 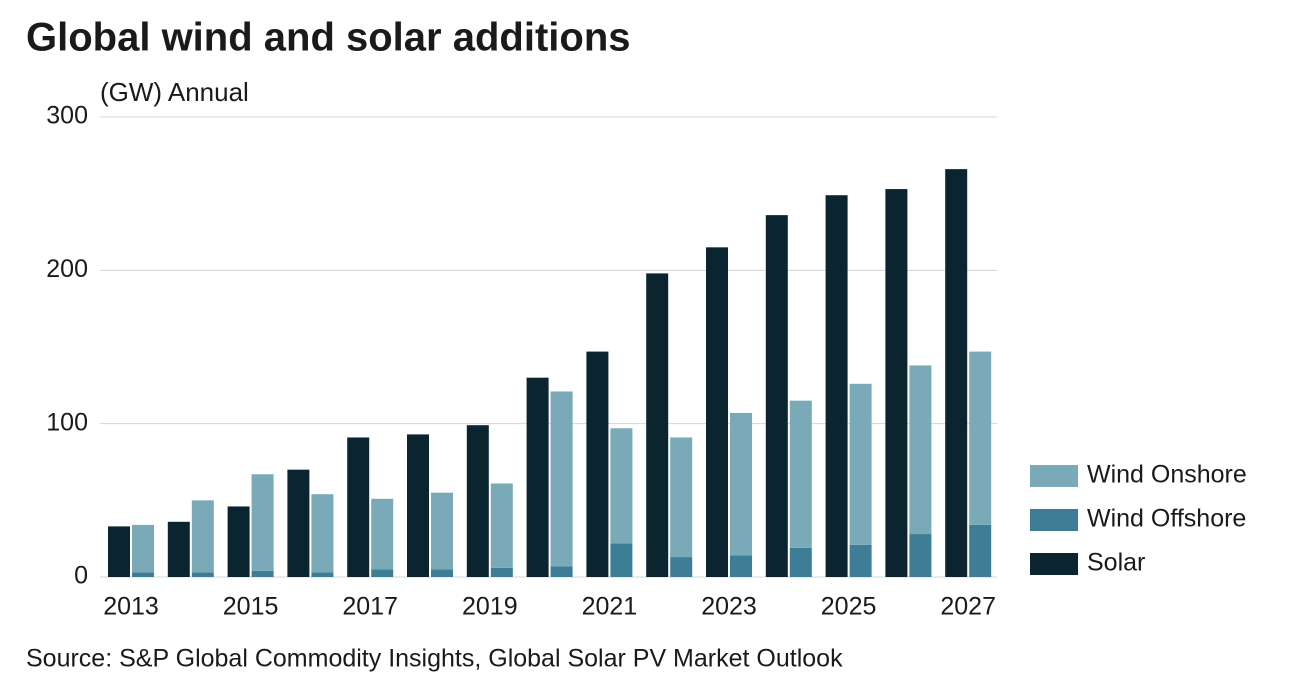 What do you see at coordinates (67, 116) in the screenshot?
I see `y-tick-label: 300` at bounding box center [67, 116].